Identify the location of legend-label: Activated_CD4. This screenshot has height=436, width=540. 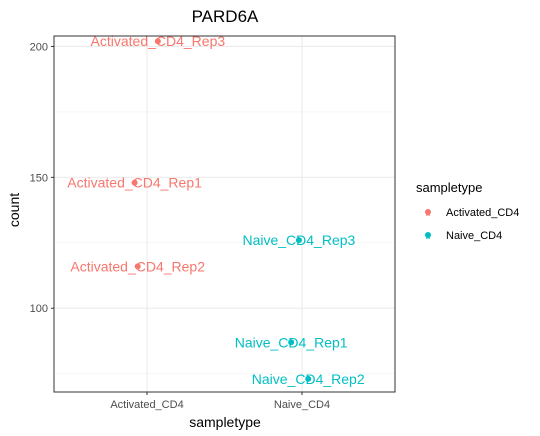
(482, 213).